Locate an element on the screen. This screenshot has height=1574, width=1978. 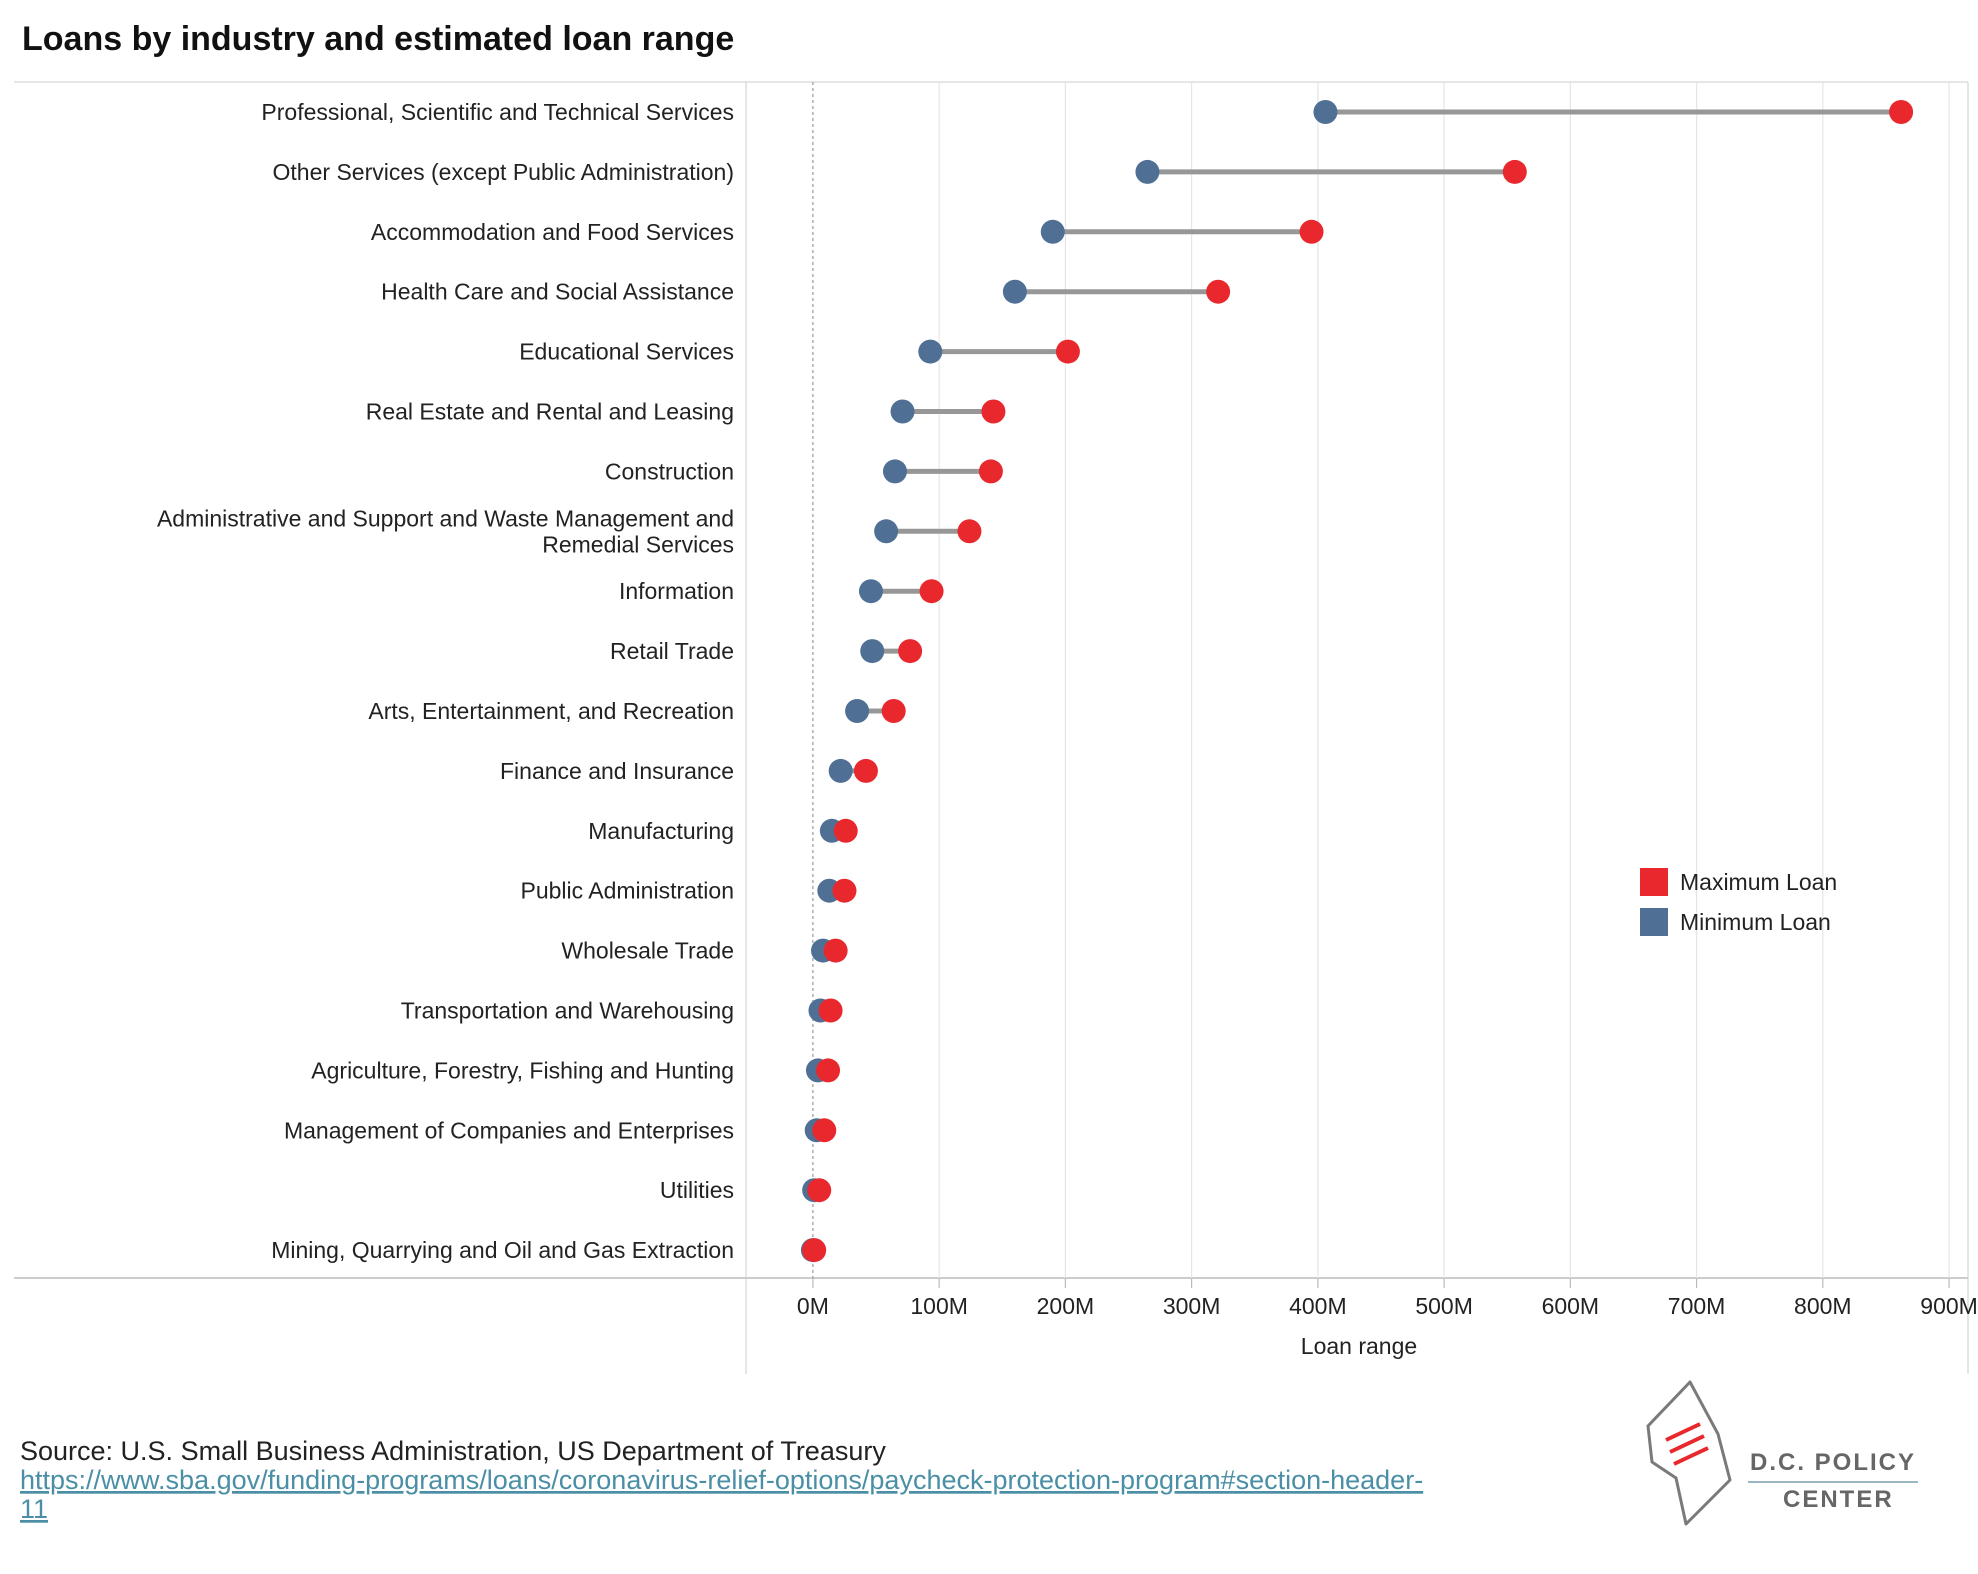
legend-label-min: Minimum Loan is located at coordinates (1755, 922).